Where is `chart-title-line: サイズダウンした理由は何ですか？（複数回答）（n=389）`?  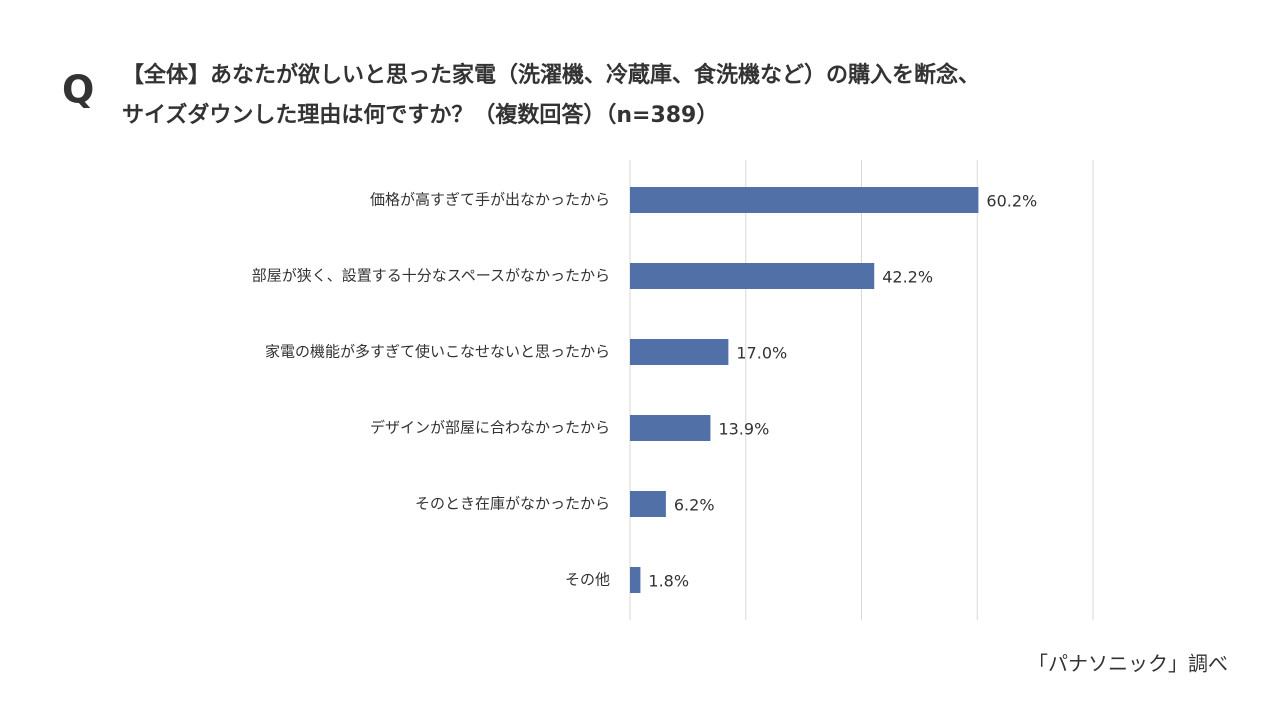
chart-title-line: サイズダウンした理由は何ですか？（複数回答）（n=389） is located at coordinates (420, 115).